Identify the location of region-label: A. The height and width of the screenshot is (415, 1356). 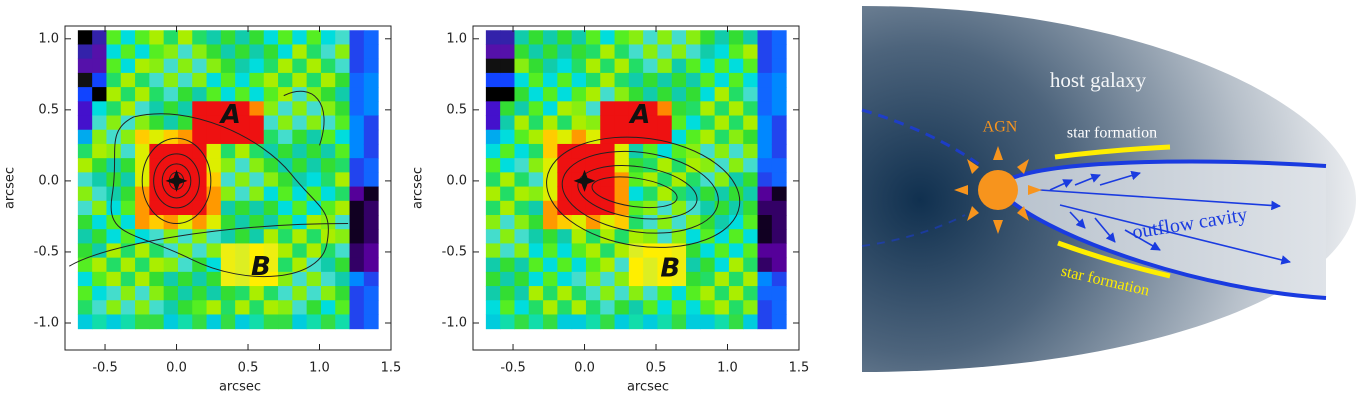
(639, 115).